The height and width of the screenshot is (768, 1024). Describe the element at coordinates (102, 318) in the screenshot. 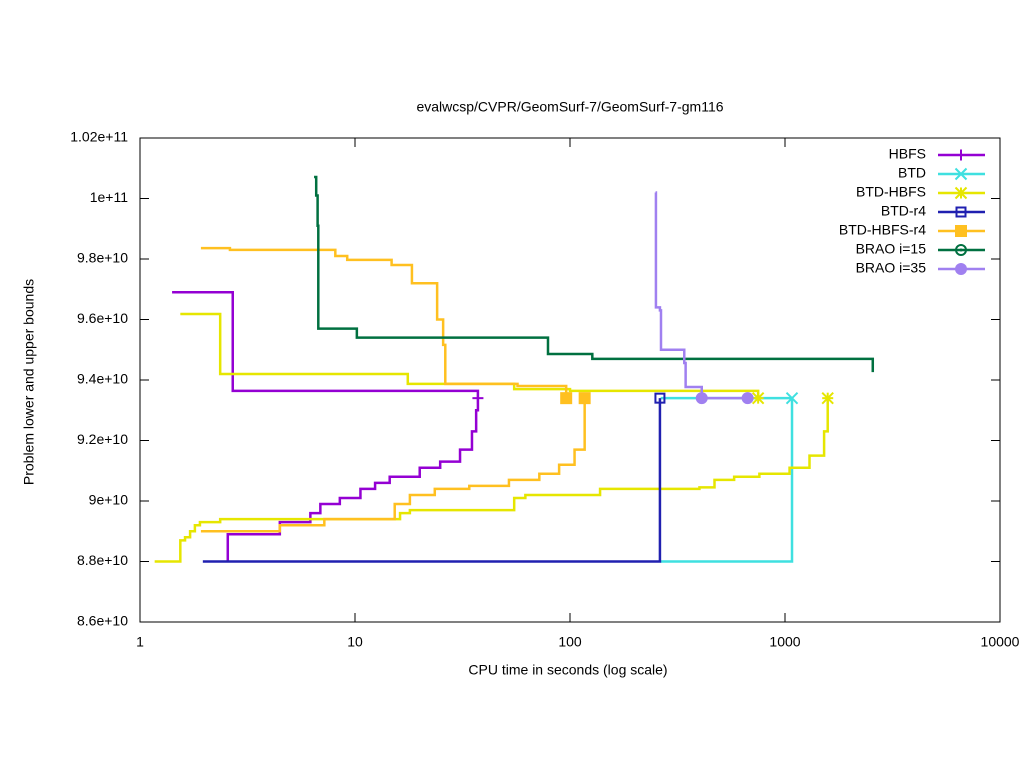

I see `y-tick-label: 9.6e+10` at that location.